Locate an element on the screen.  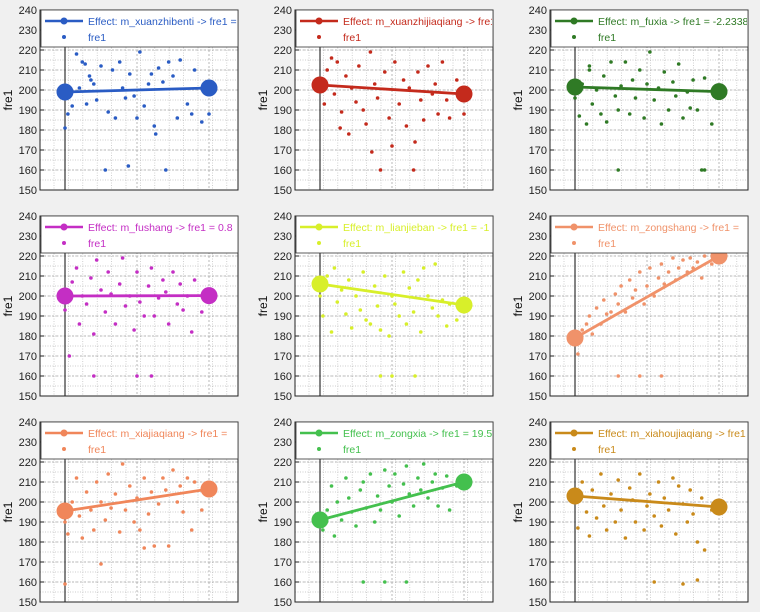
legend-effect-label: Effect: m_xuanzhibenti -> fre1 = is located at coordinates (162, 22).